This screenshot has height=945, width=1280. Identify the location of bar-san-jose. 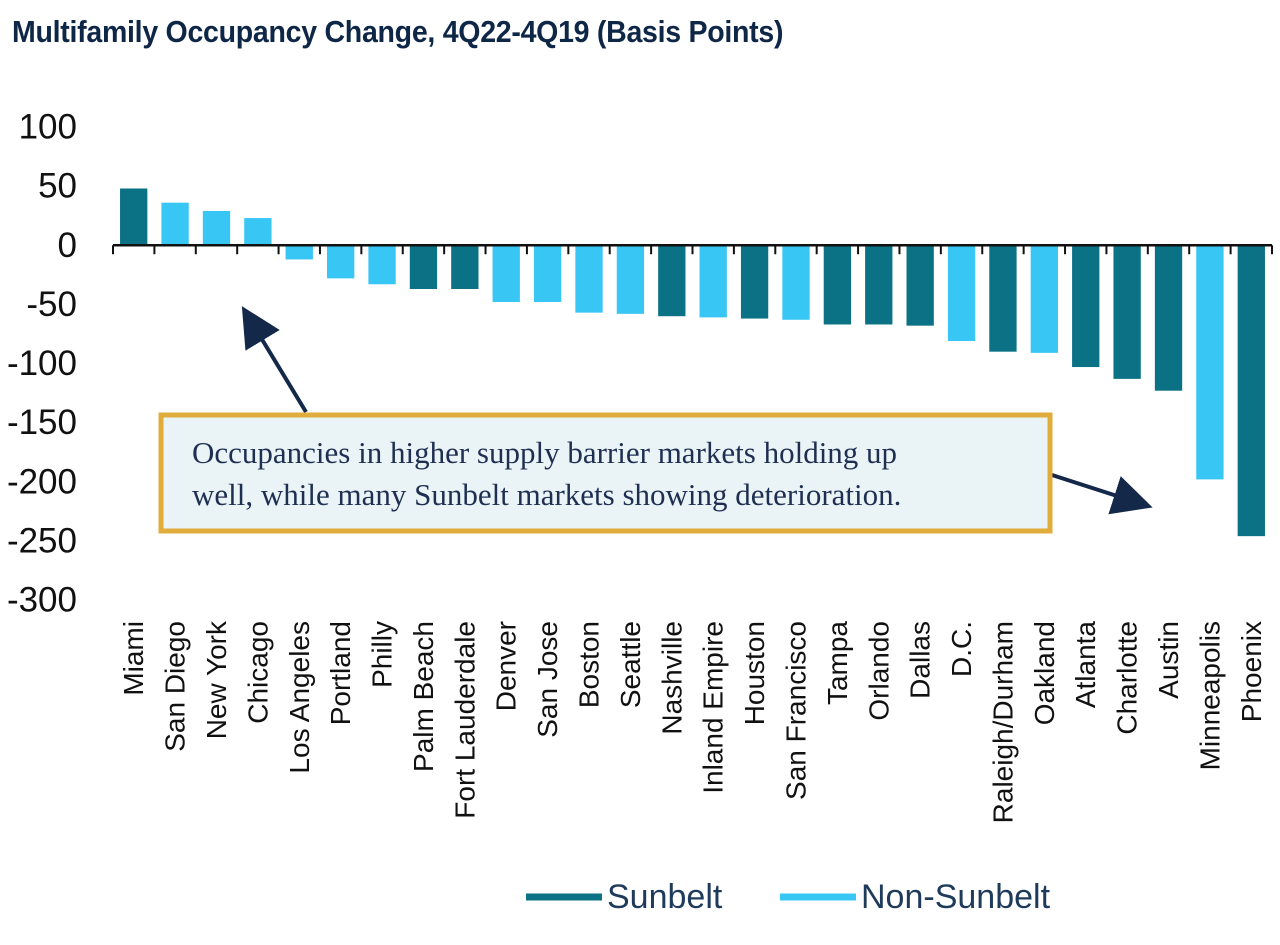
(547, 274).